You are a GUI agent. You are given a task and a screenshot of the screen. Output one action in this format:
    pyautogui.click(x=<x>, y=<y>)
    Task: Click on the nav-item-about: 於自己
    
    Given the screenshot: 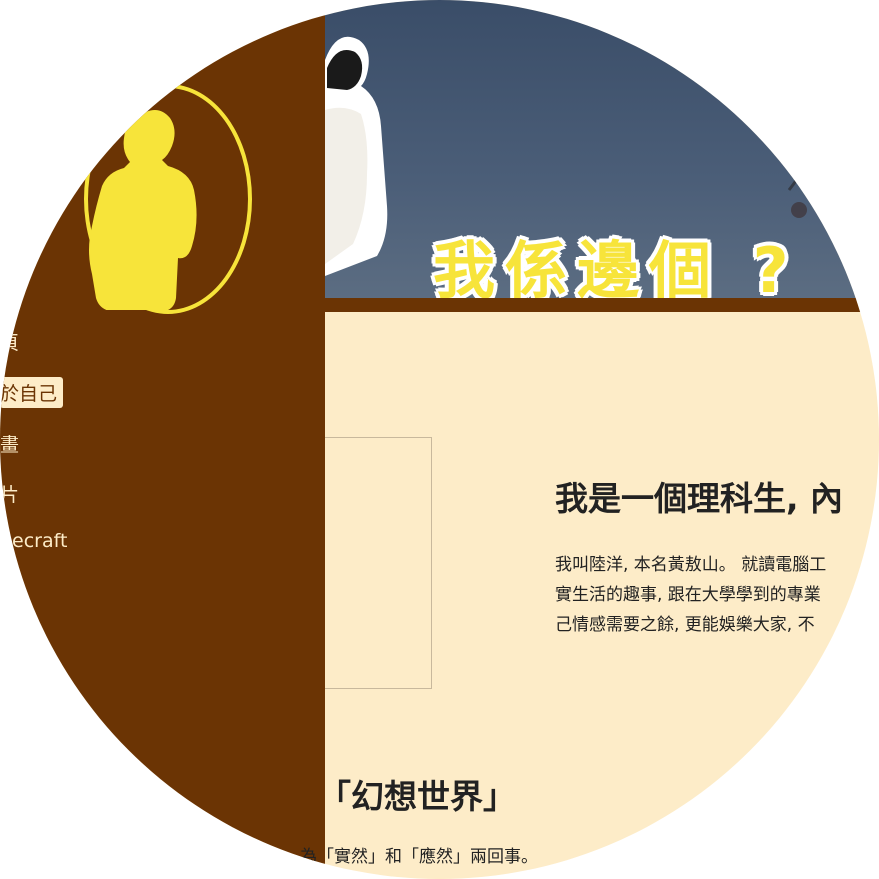 What is the action you would take?
    pyautogui.click(x=32, y=392)
    